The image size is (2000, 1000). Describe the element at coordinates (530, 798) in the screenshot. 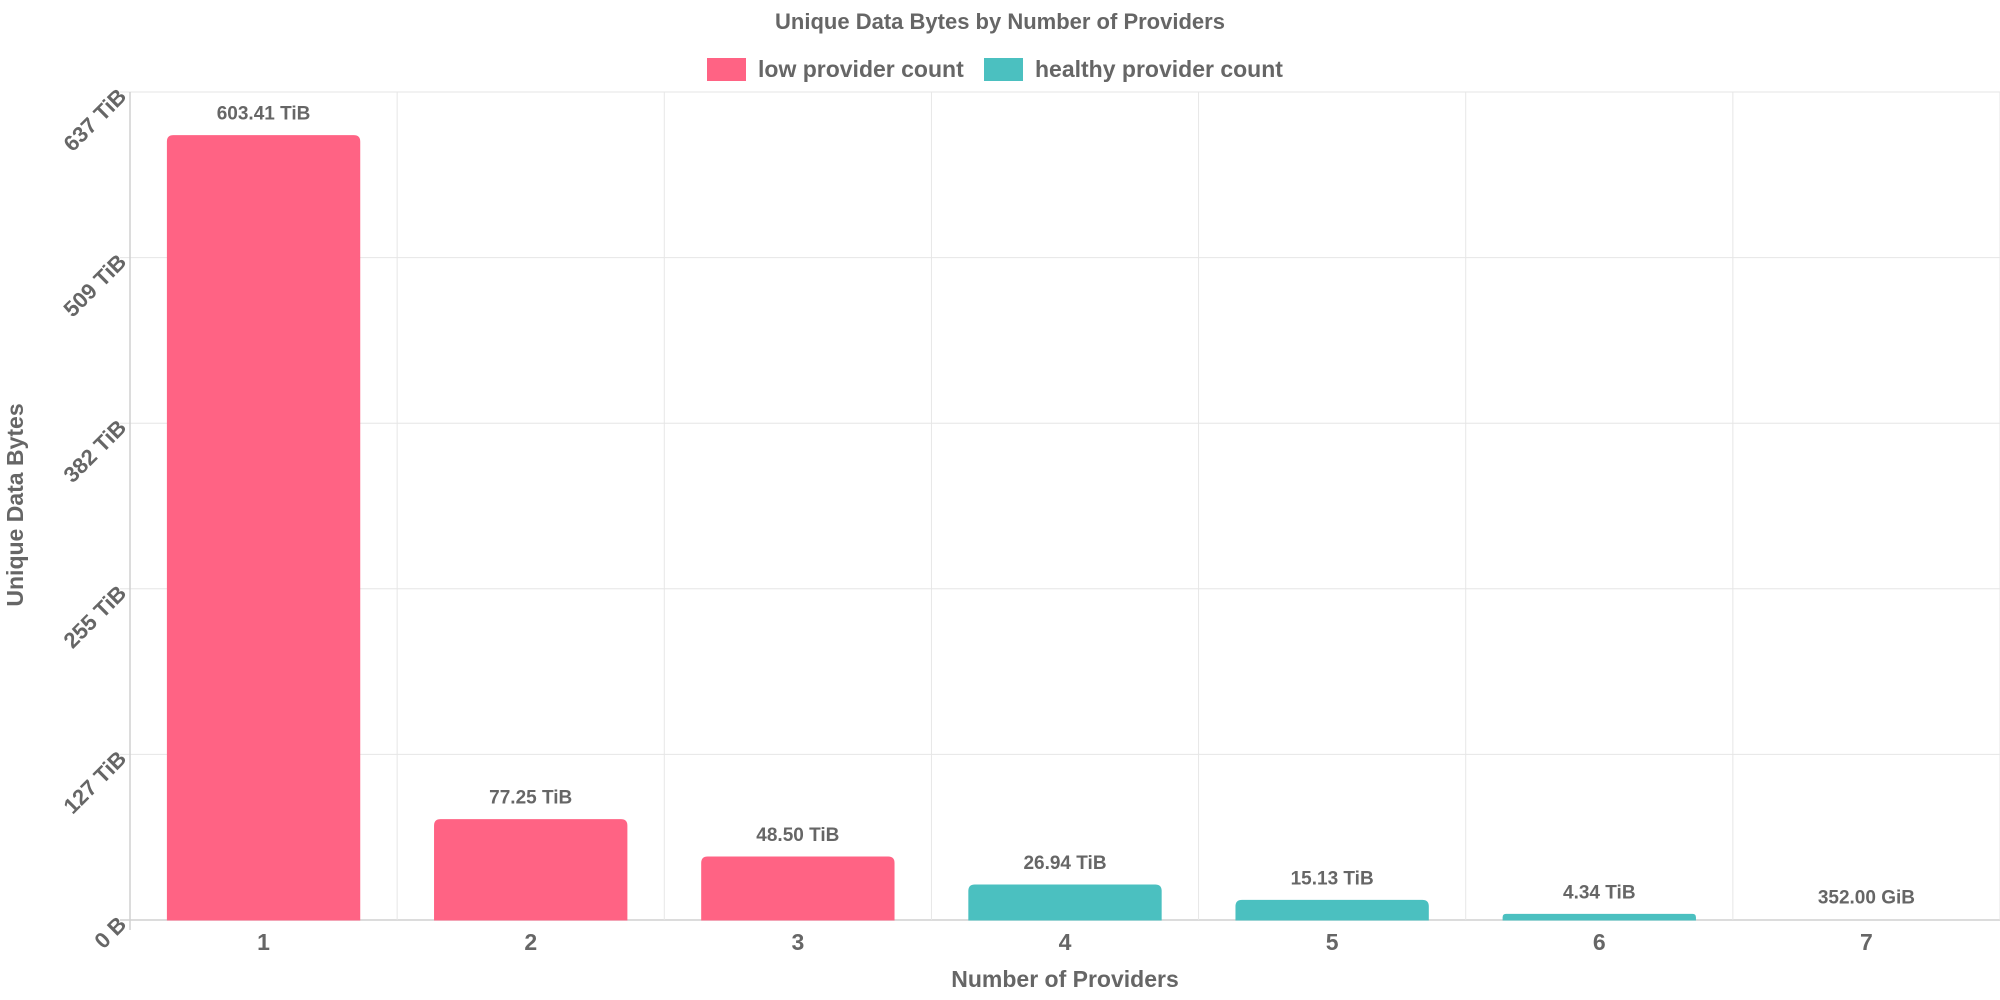

I see `data-label-2: 77.25 TiB` at that location.